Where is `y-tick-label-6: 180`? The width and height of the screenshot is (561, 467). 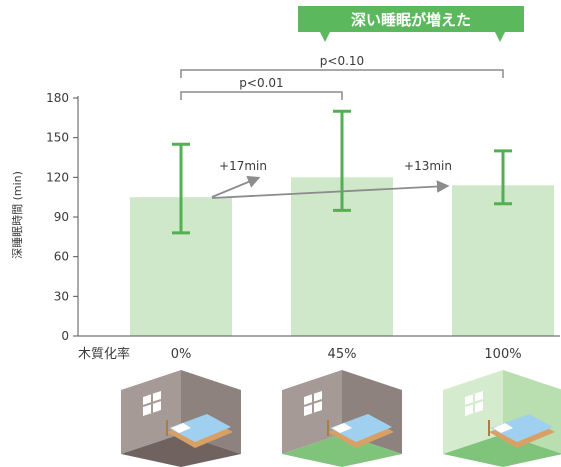 y-tick-label-6: 180 is located at coordinates (57, 98).